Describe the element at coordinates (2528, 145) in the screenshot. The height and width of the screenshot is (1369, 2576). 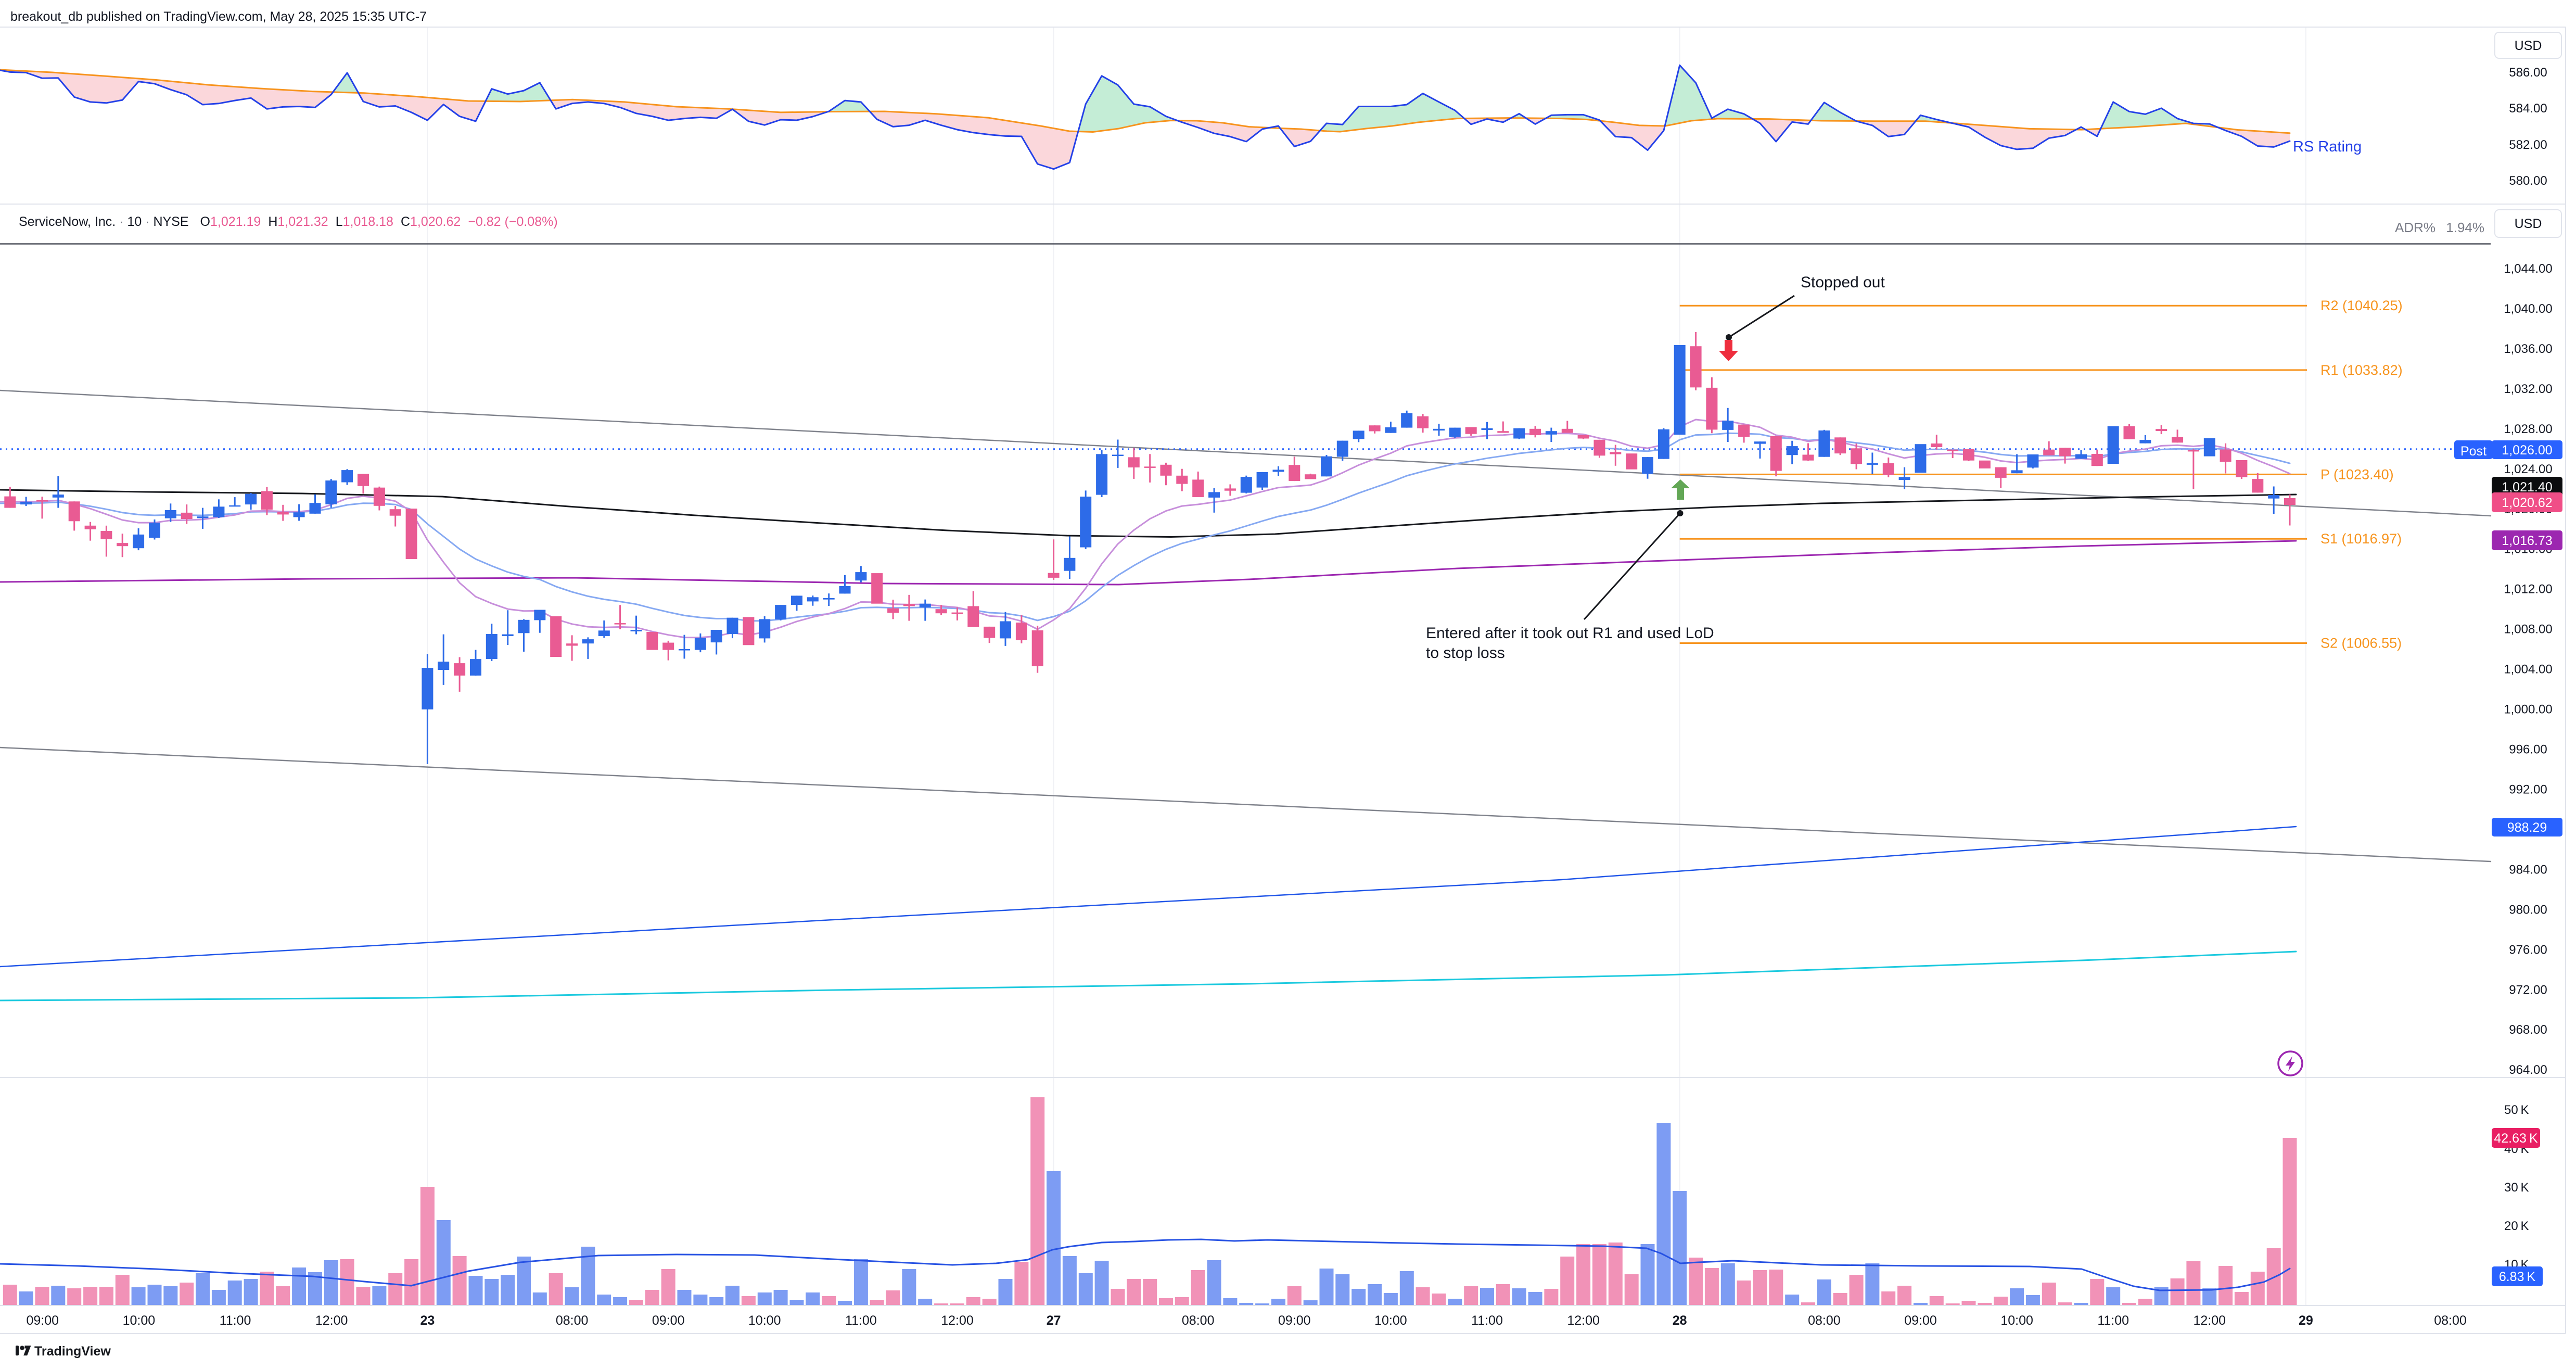
I see `svg-text: 582.00` at that location.